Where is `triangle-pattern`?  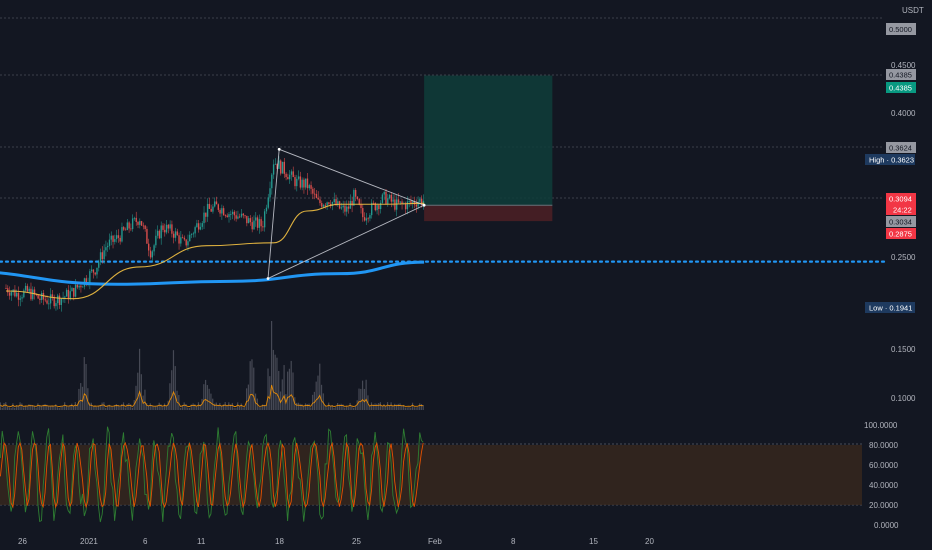
triangle-pattern is located at coordinates (346, 214).